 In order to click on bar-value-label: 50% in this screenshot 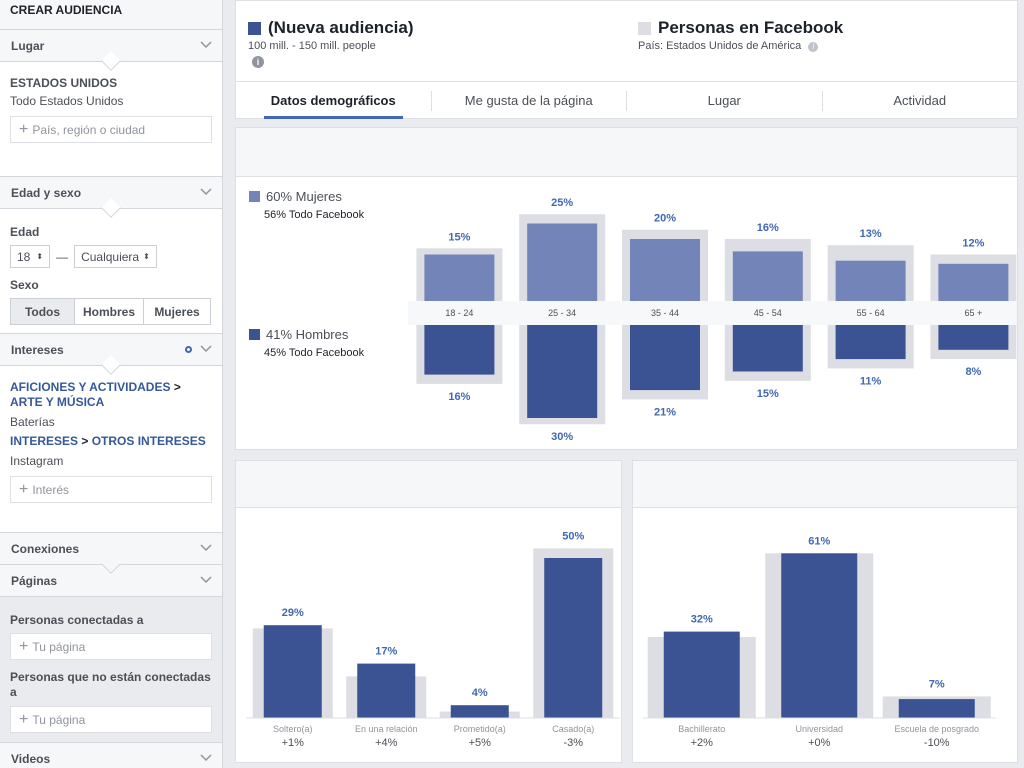, I will do `click(573, 536)`.